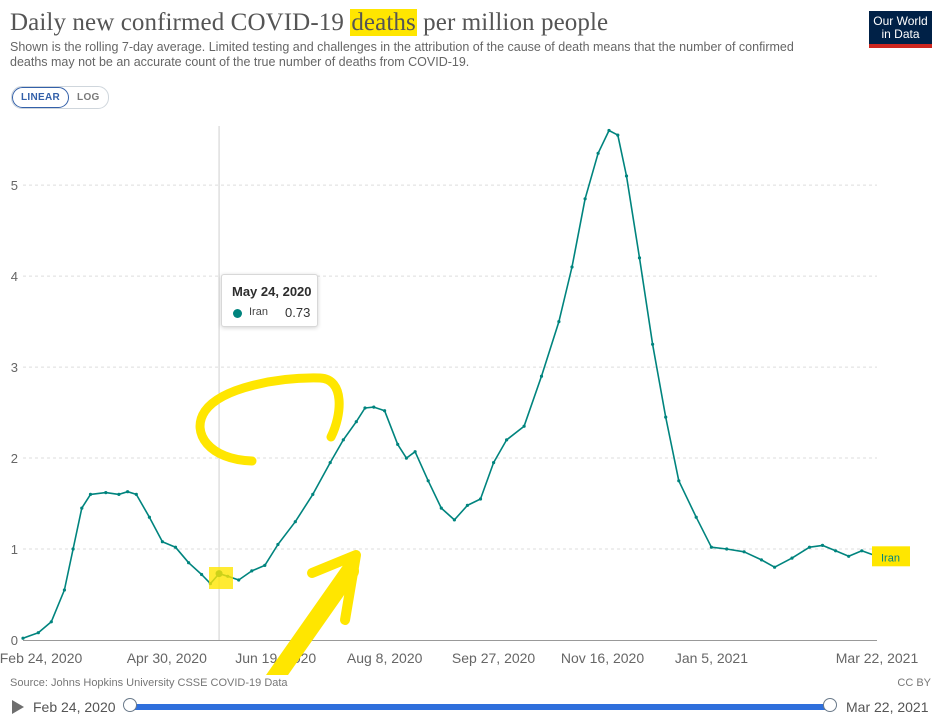  What do you see at coordinates (516, 22) in the screenshot?
I see `title-part-2: per million people` at bounding box center [516, 22].